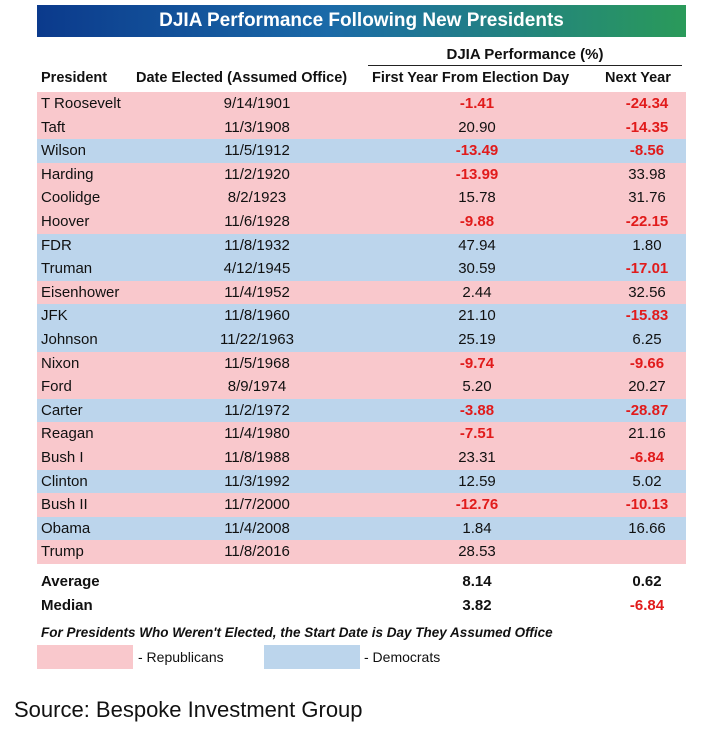  What do you see at coordinates (647, 363) in the screenshot?
I see `next-year-value: -9.66` at bounding box center [647, 363].